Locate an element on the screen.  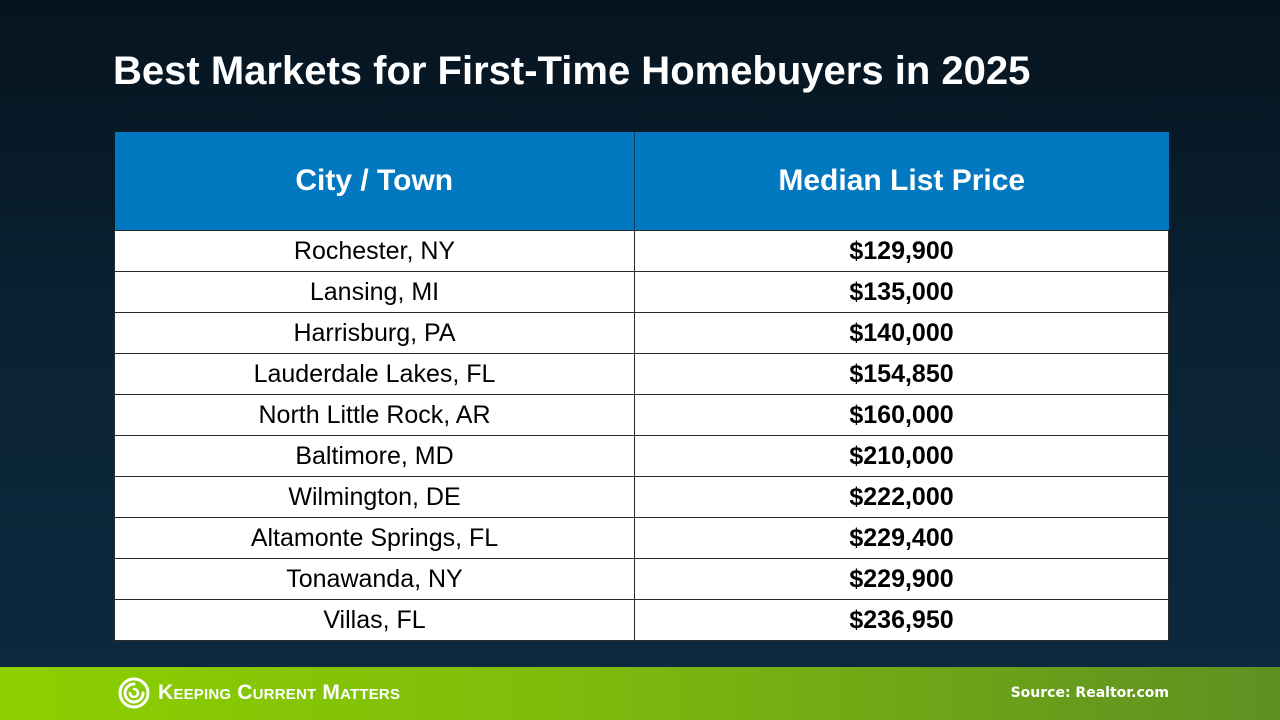
price-cell: $129,900 is located at coordinates (901, 251).